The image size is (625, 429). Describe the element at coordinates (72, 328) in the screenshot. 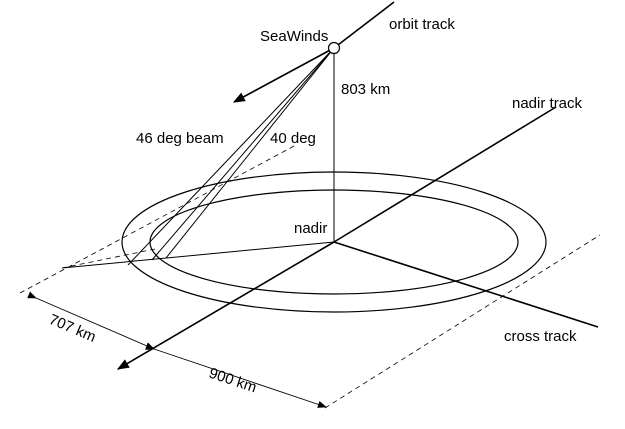

I see `inner-swath-label: 707 km` at that location.